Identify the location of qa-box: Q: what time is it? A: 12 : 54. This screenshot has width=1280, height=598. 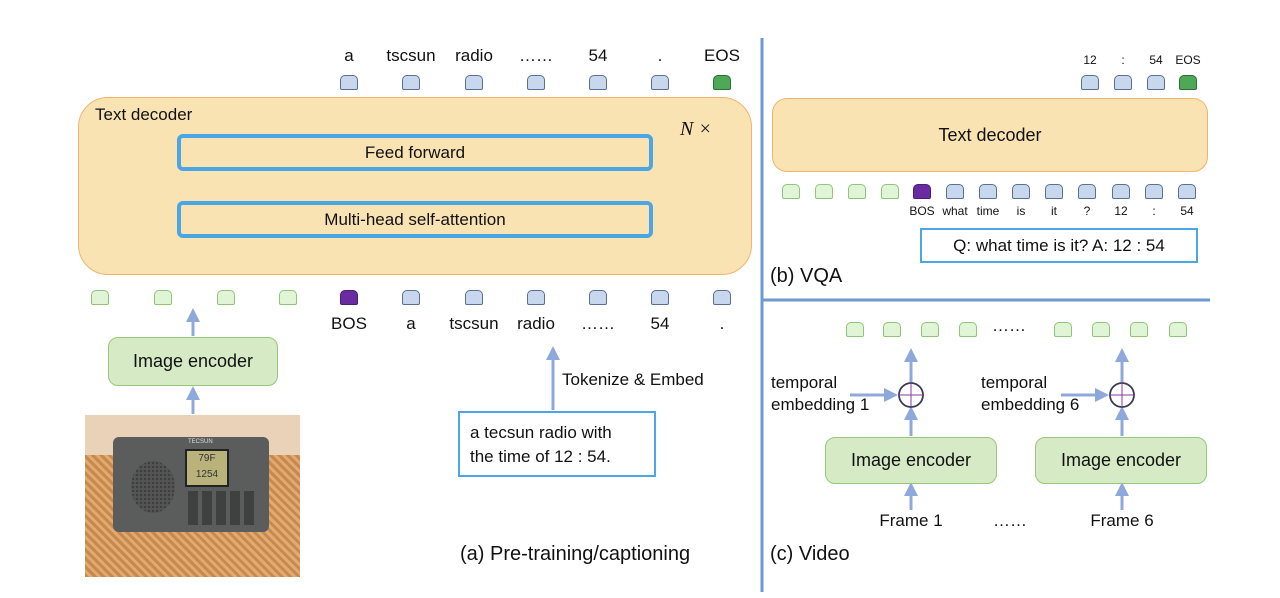
(1059, 245).